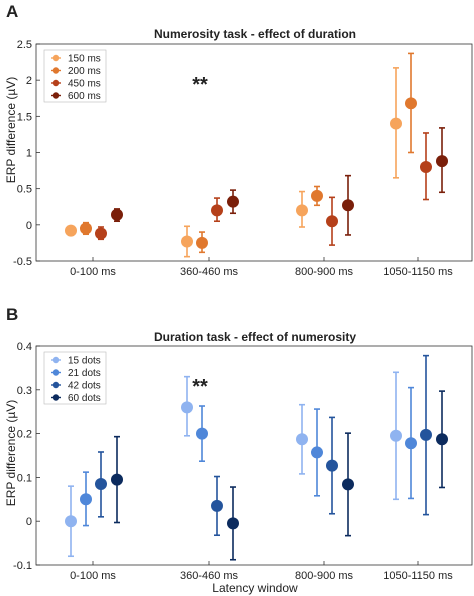  I want to click on legend-label: 21 dots, so click(84, 373).